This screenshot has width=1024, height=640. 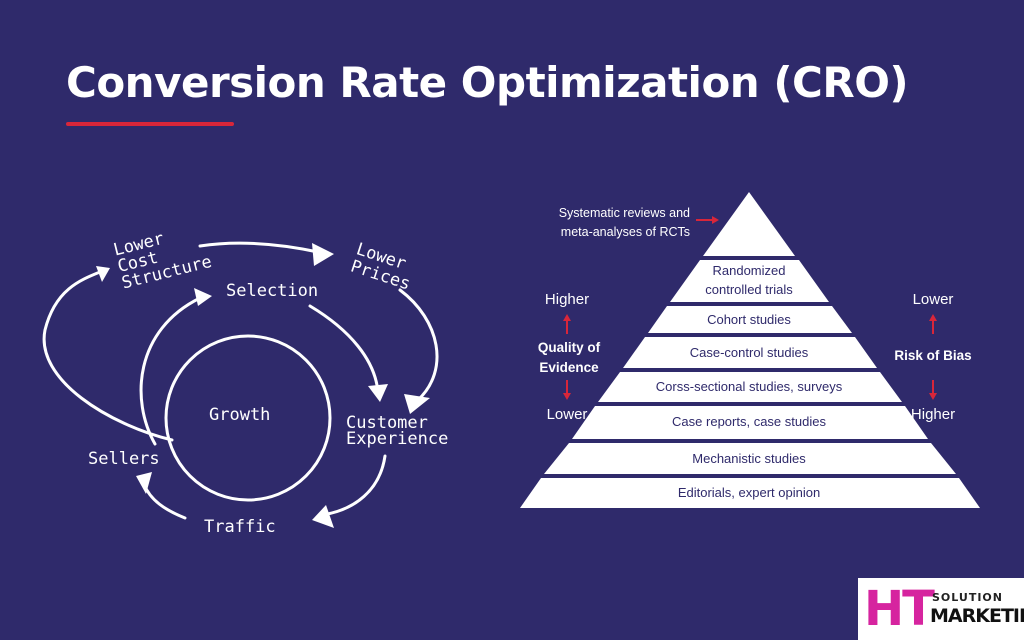 What do you see at coordinates (259, 247) in the screenshot?
I see `arrow-cost-to-prices` at bounding box center [259, 247].